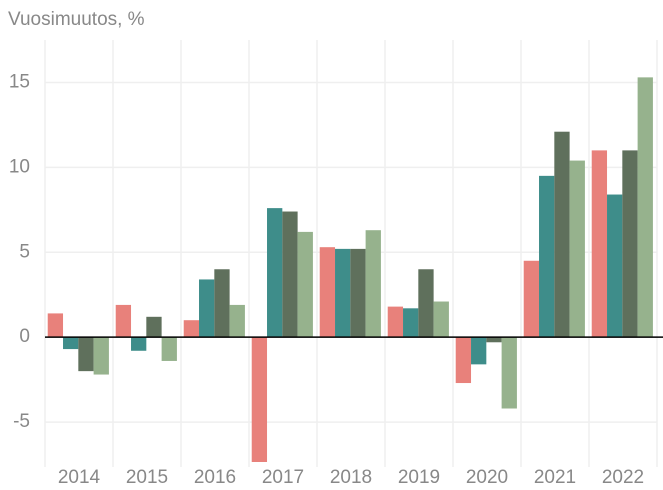 The image size is (663, 490). What do you see at coordinates (351, 477) in the screenshot?
I see `x-tick-label: 2018` at bounding box center [351, 477].